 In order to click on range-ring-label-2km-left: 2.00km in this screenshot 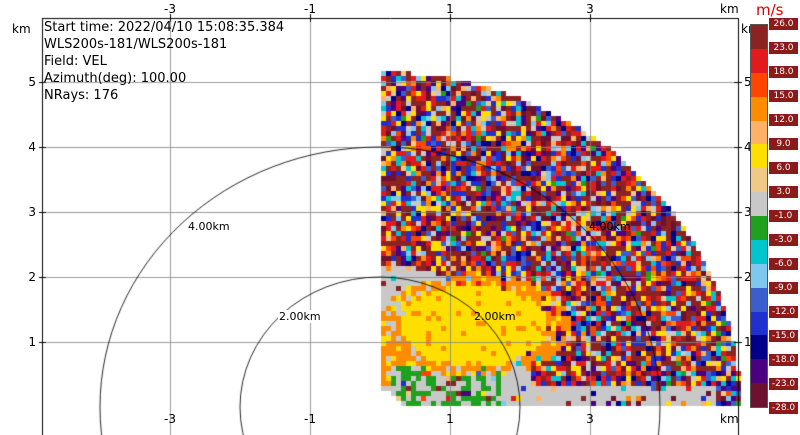, I will do `click(300, 316)`.